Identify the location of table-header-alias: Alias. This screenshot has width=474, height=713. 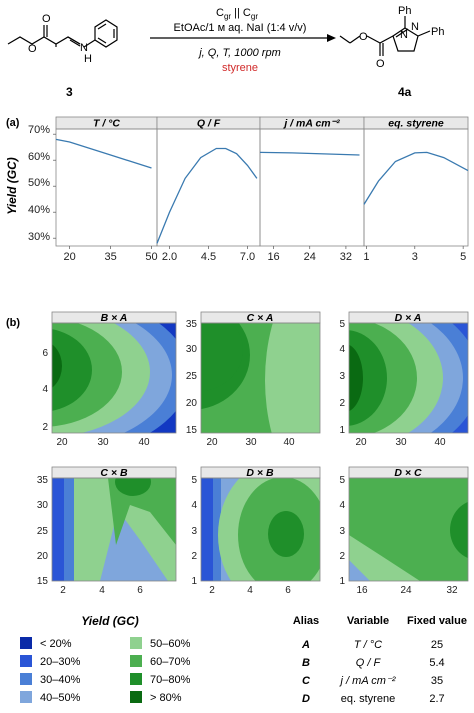
(306, 621).